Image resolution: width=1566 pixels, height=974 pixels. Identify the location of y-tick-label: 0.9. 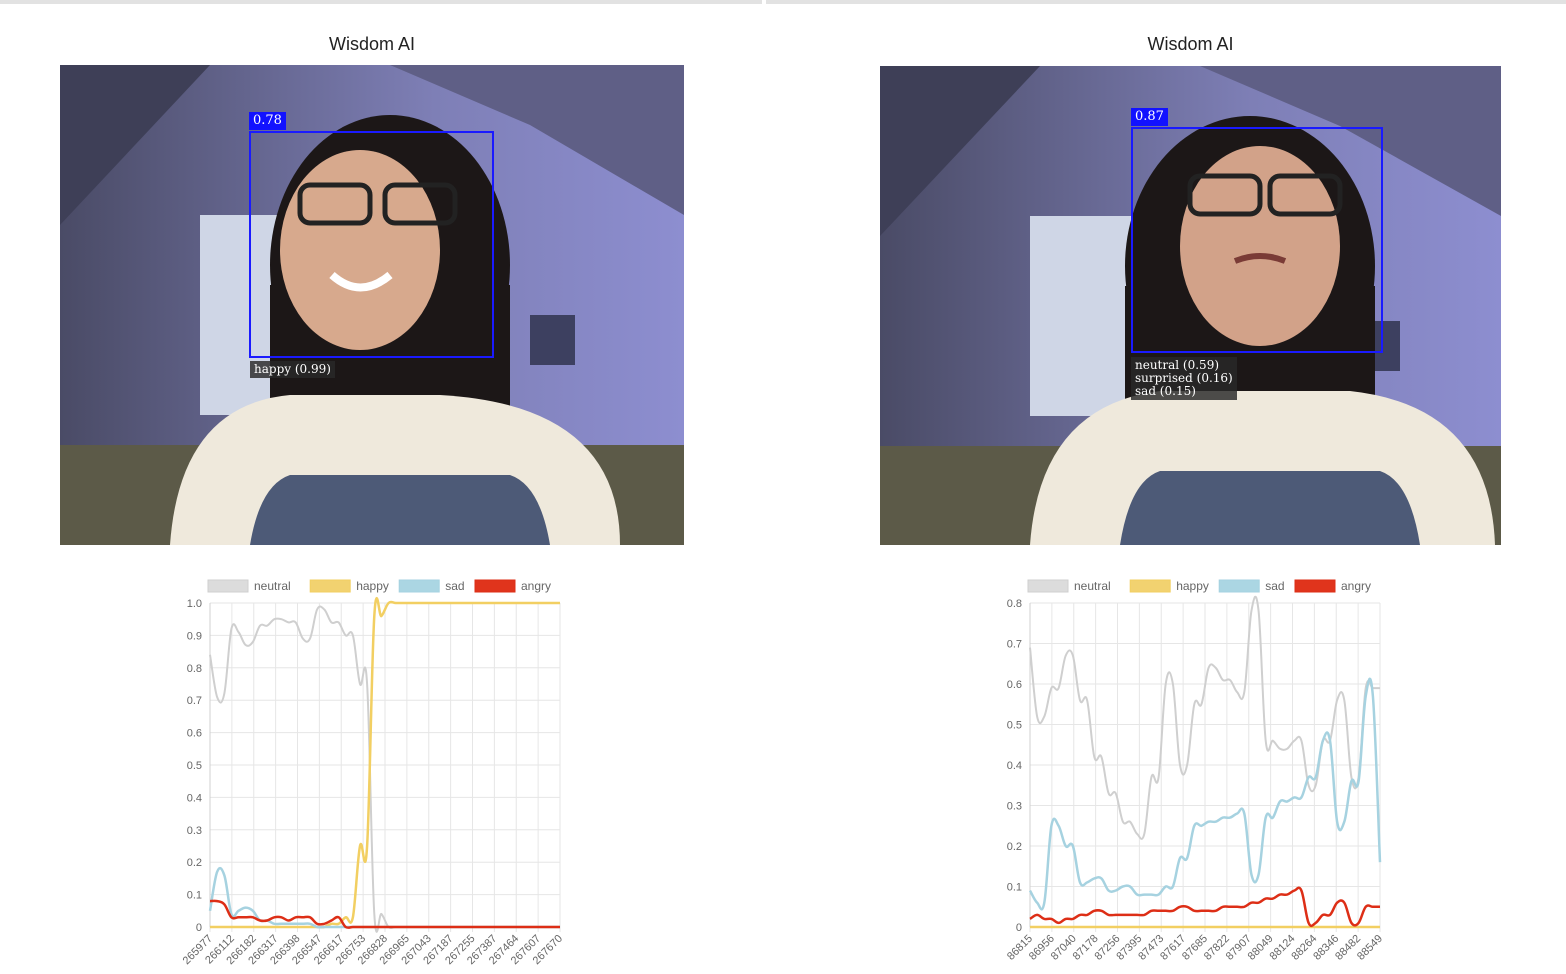
(194, 636).